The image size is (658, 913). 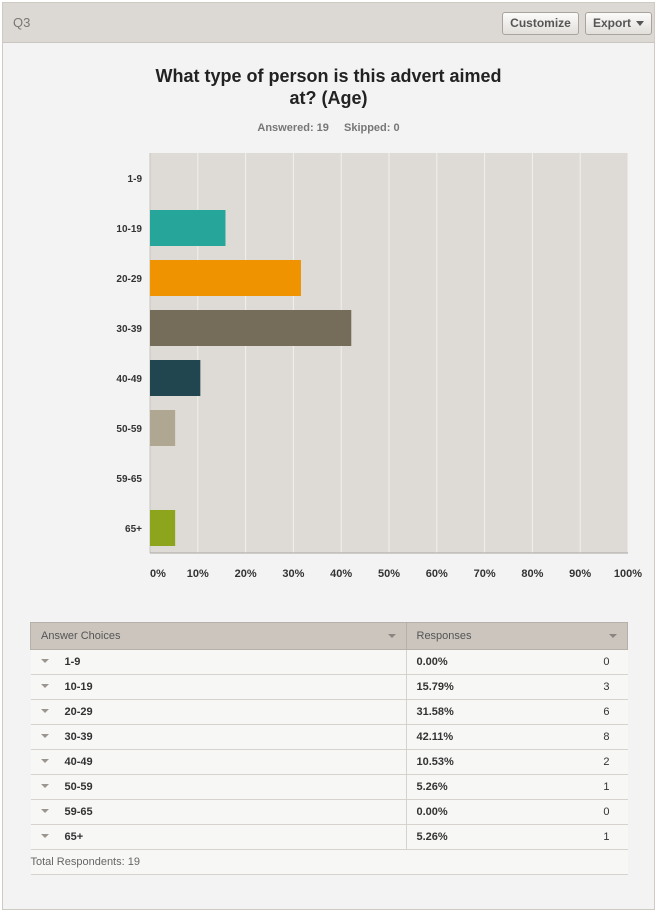 What do you see at coordinates (78, 762) in the screenshot?
I see `answer-choice-label: 40-49` at bounding box center [78, 762].